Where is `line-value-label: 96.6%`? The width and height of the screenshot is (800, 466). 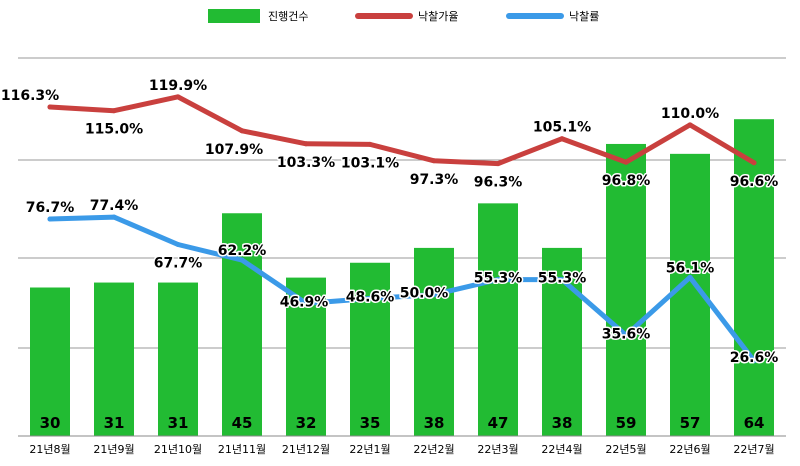 line-value-label: 96.6% is located at coordinates (754, 182).